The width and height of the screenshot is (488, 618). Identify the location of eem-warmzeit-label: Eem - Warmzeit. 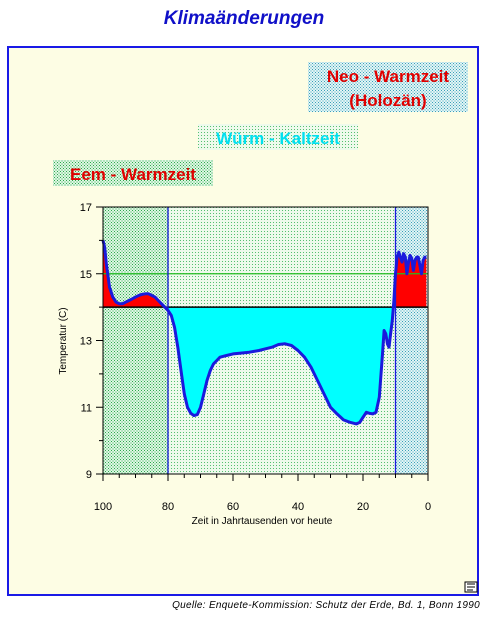
(133, 174).